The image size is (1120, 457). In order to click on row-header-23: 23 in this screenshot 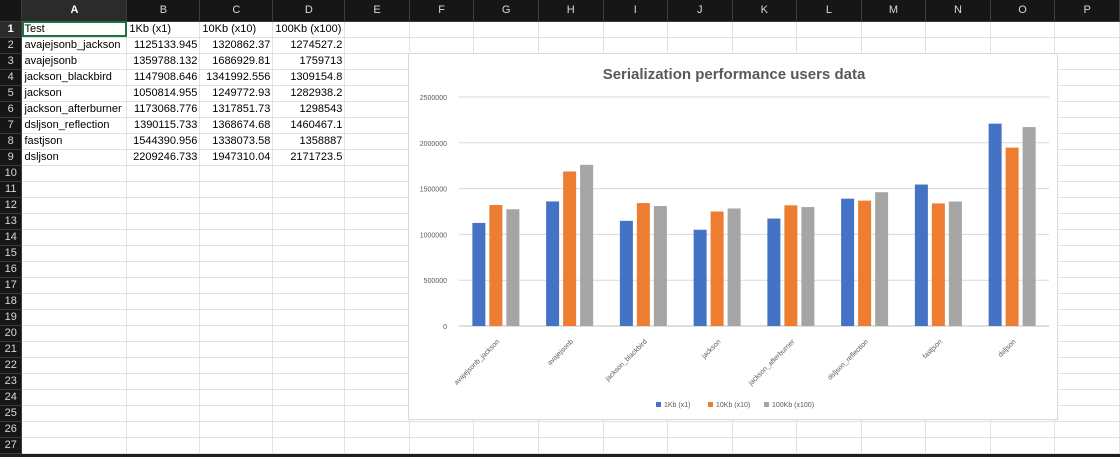, I will do `click(11, 381)`.